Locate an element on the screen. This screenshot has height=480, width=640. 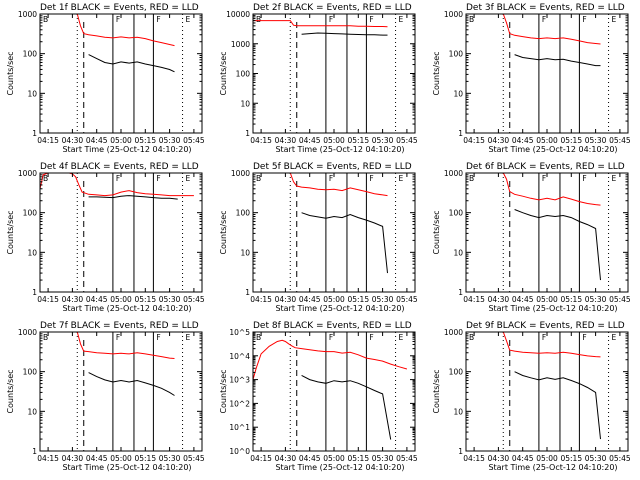
panel-title: Det 8f BLACK = Events, RED = LLD is located at coordinates (332, 326).